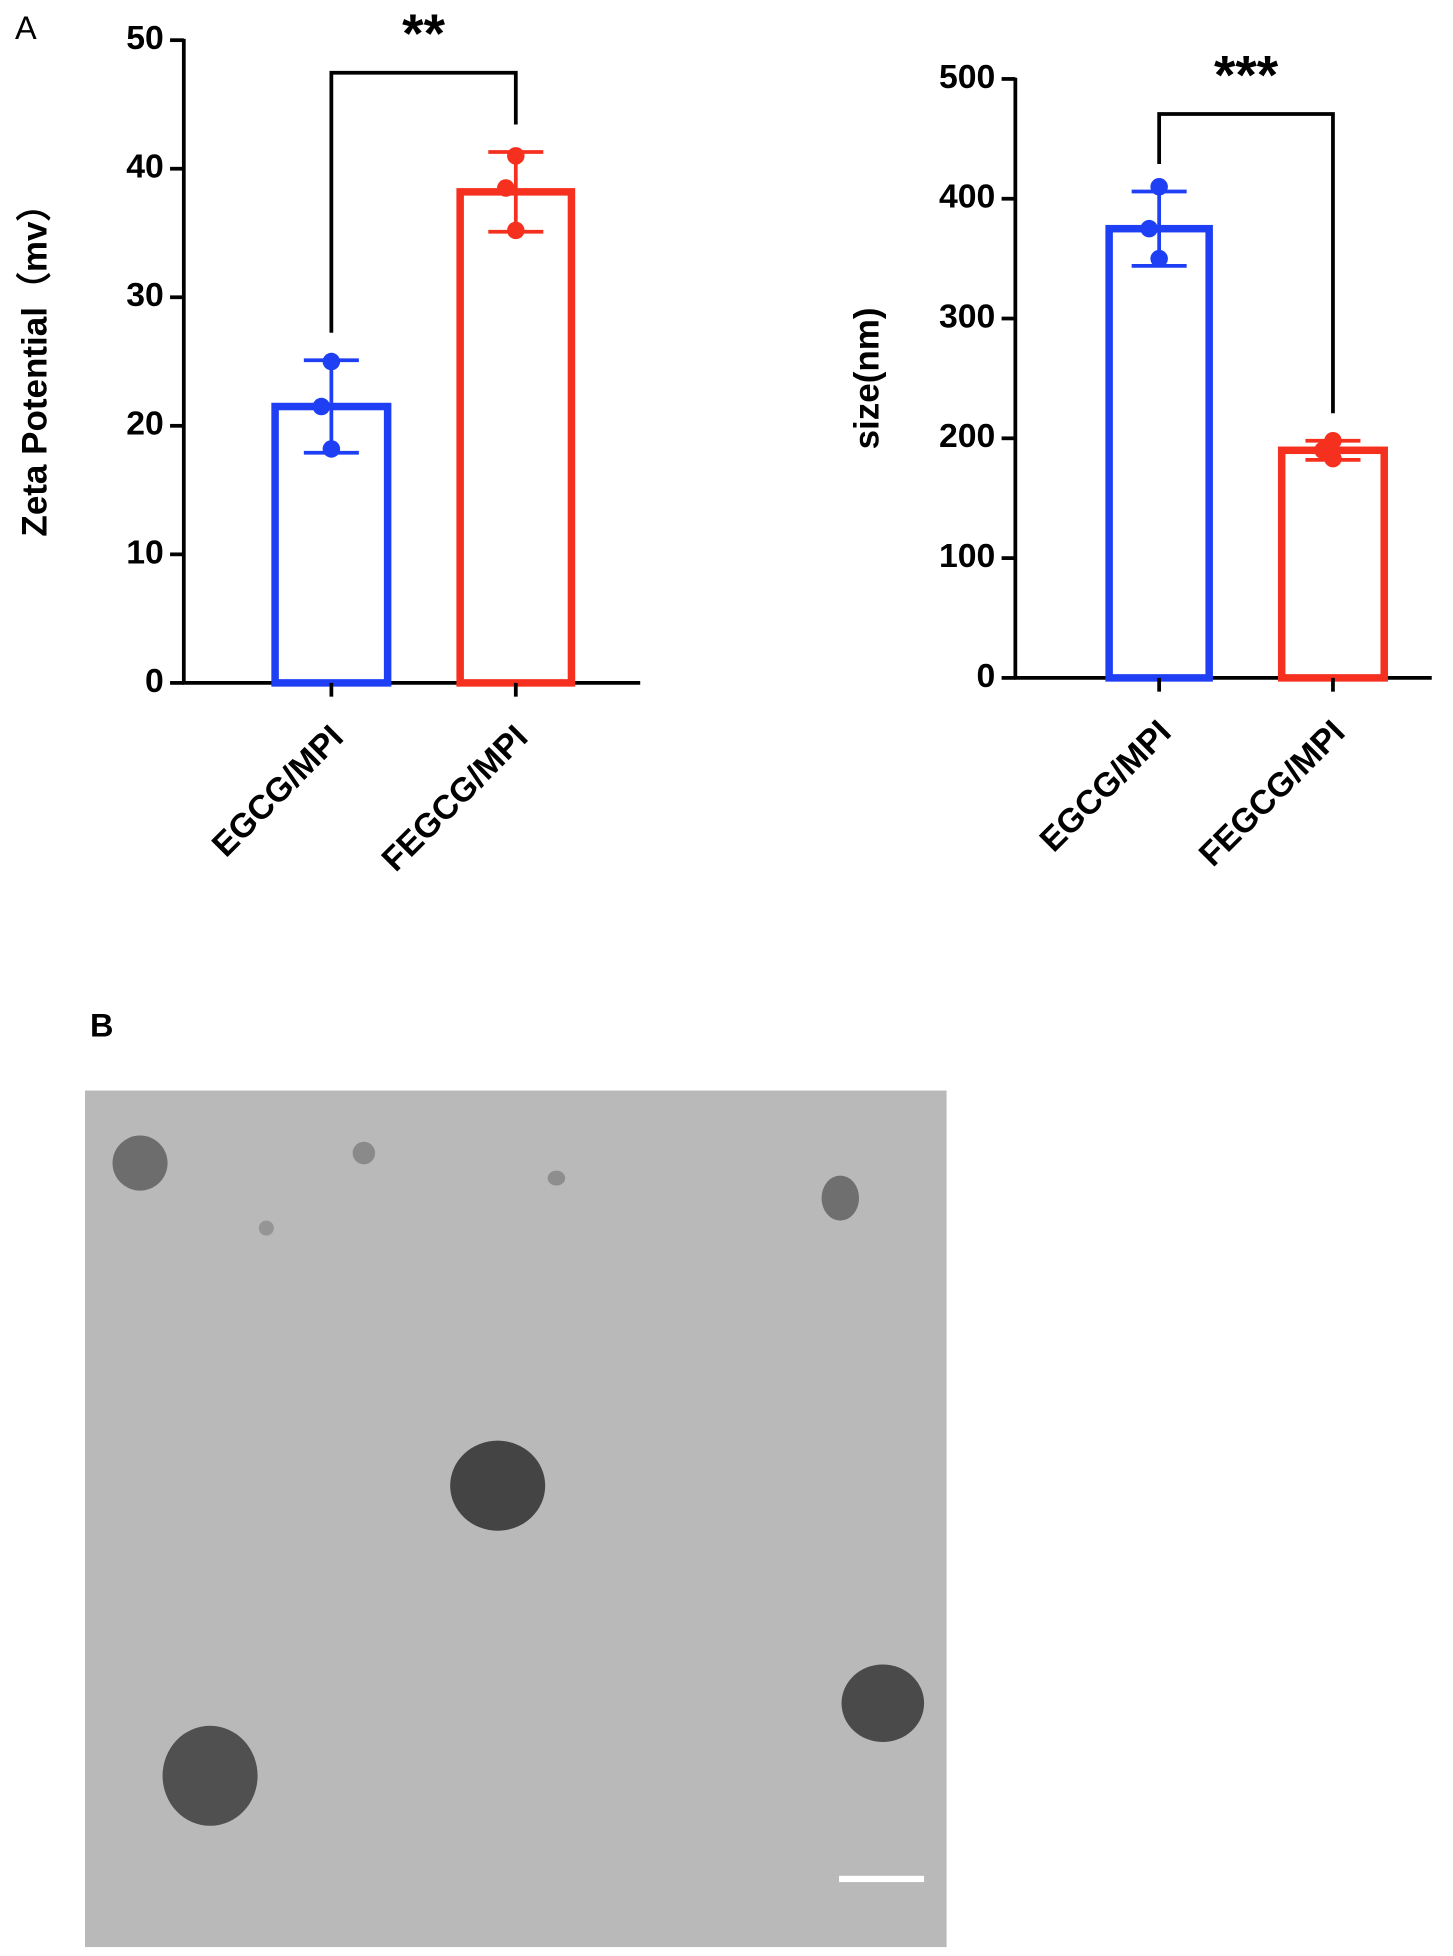  I want to click on y-tick-label: 300, so click(967, 316).